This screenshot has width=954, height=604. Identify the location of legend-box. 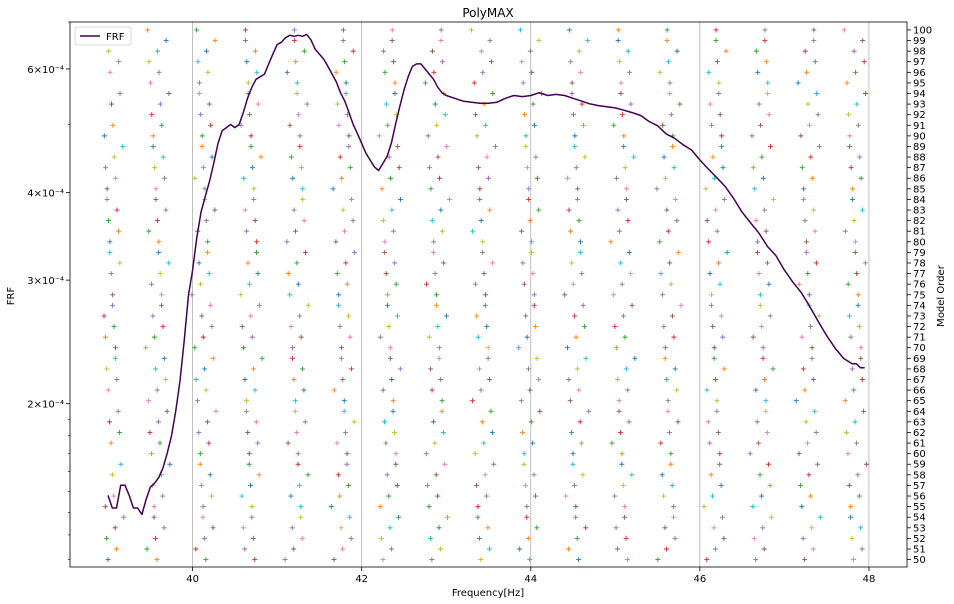
(103, 36).